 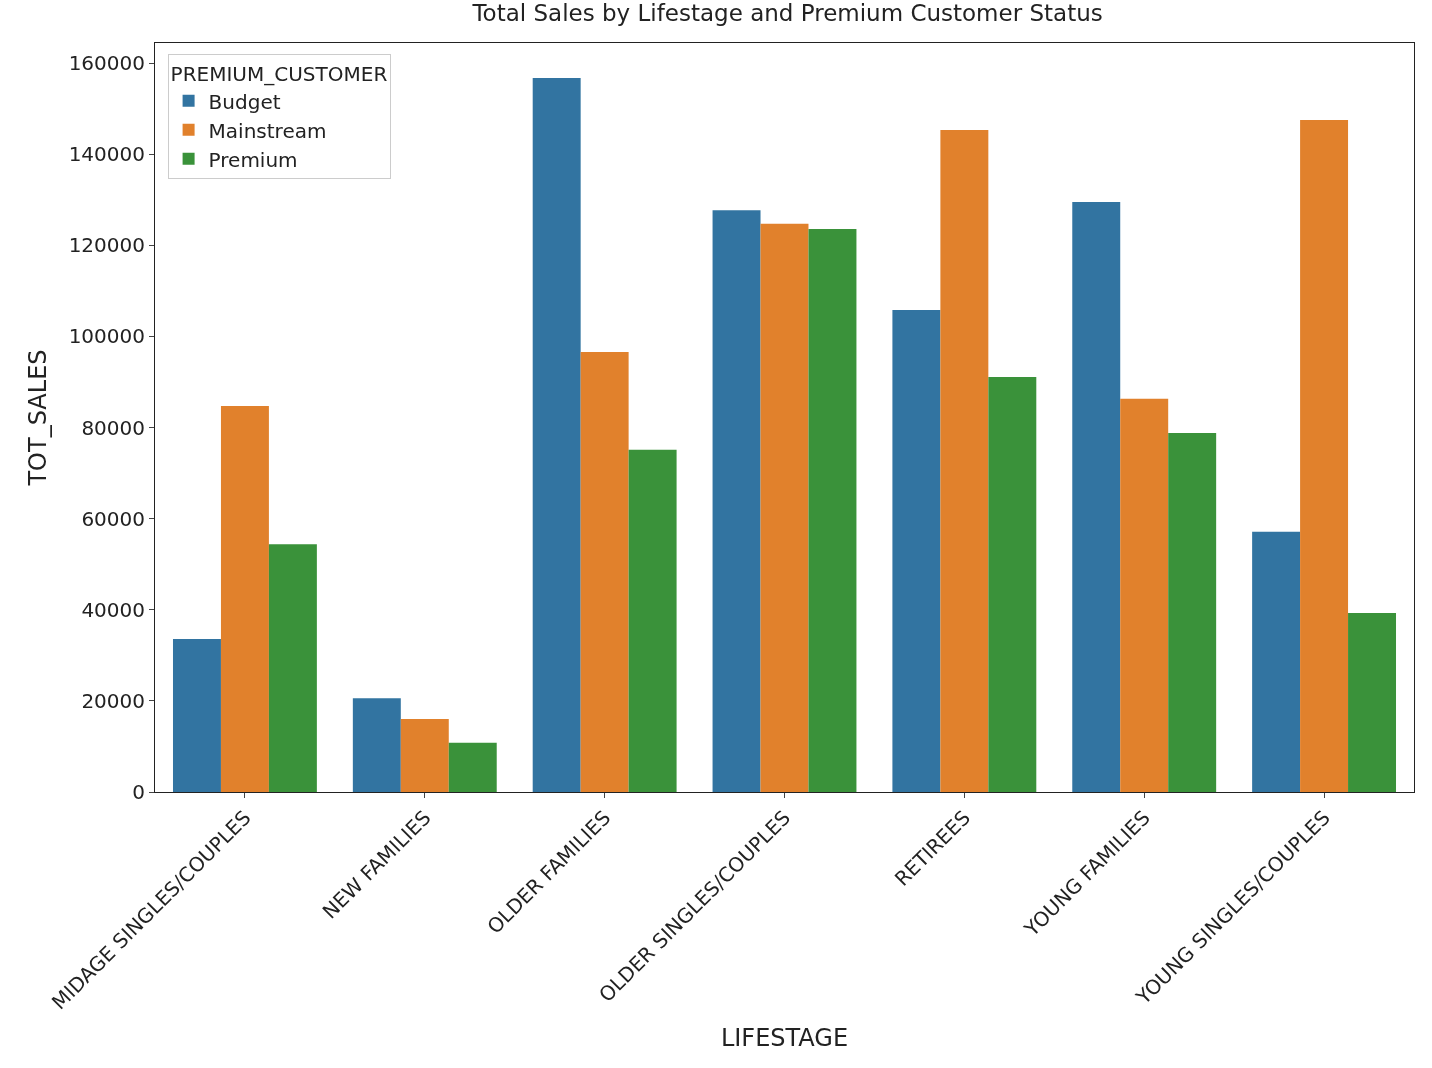 I want to click on y-tick-label: 80000, so click(x=113, y=427).